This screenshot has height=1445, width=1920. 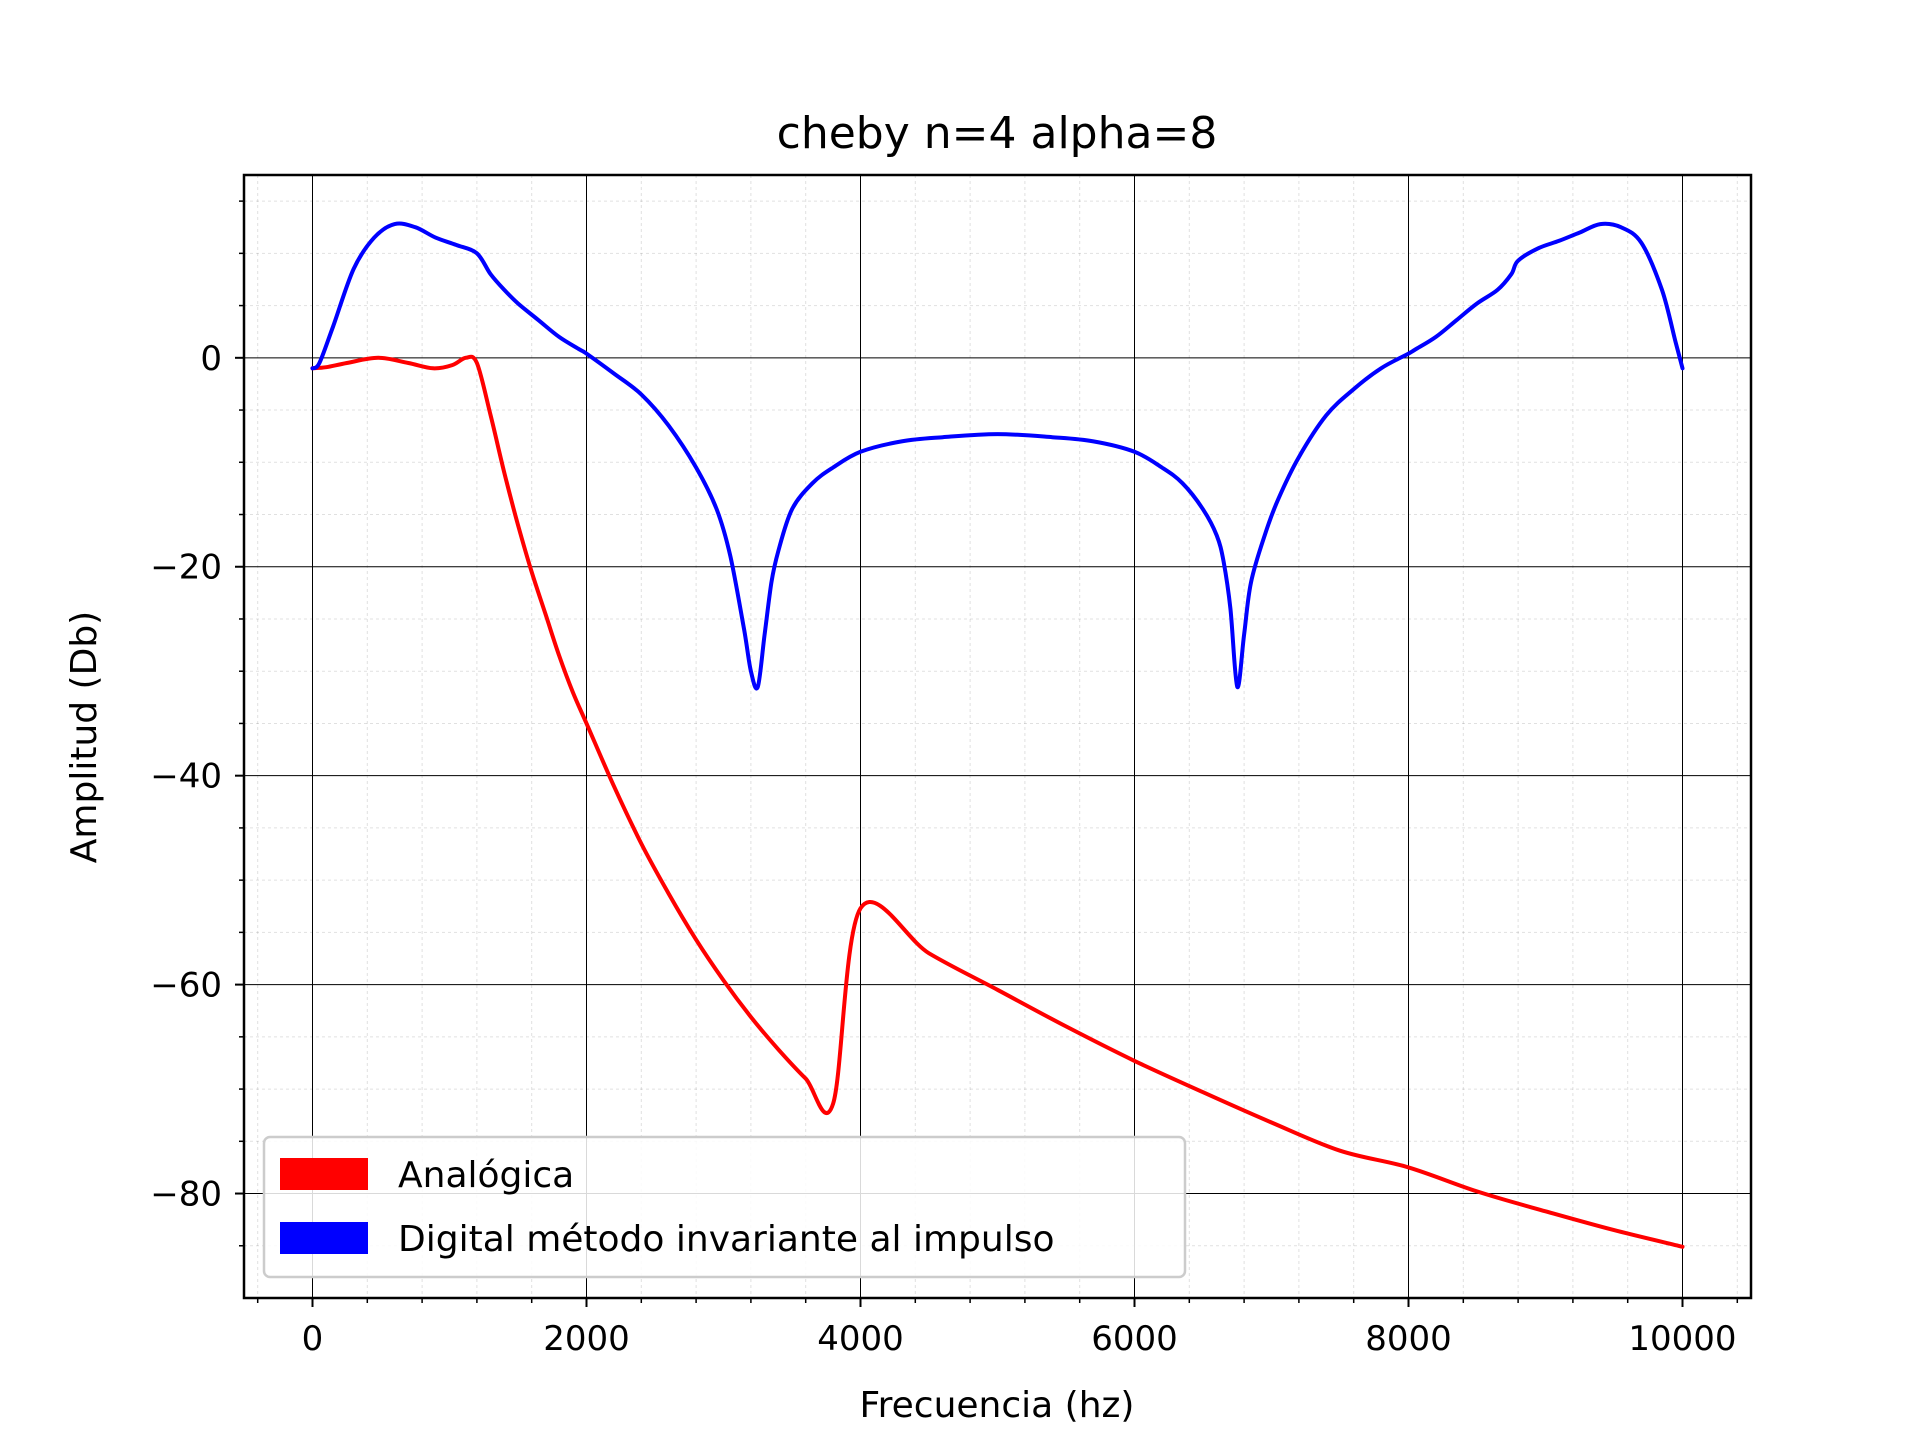 What do you see at coordinates (313, 1339) in the screenshot?
I see `x-tick-label: 0` at bounding box center [313, 1339].